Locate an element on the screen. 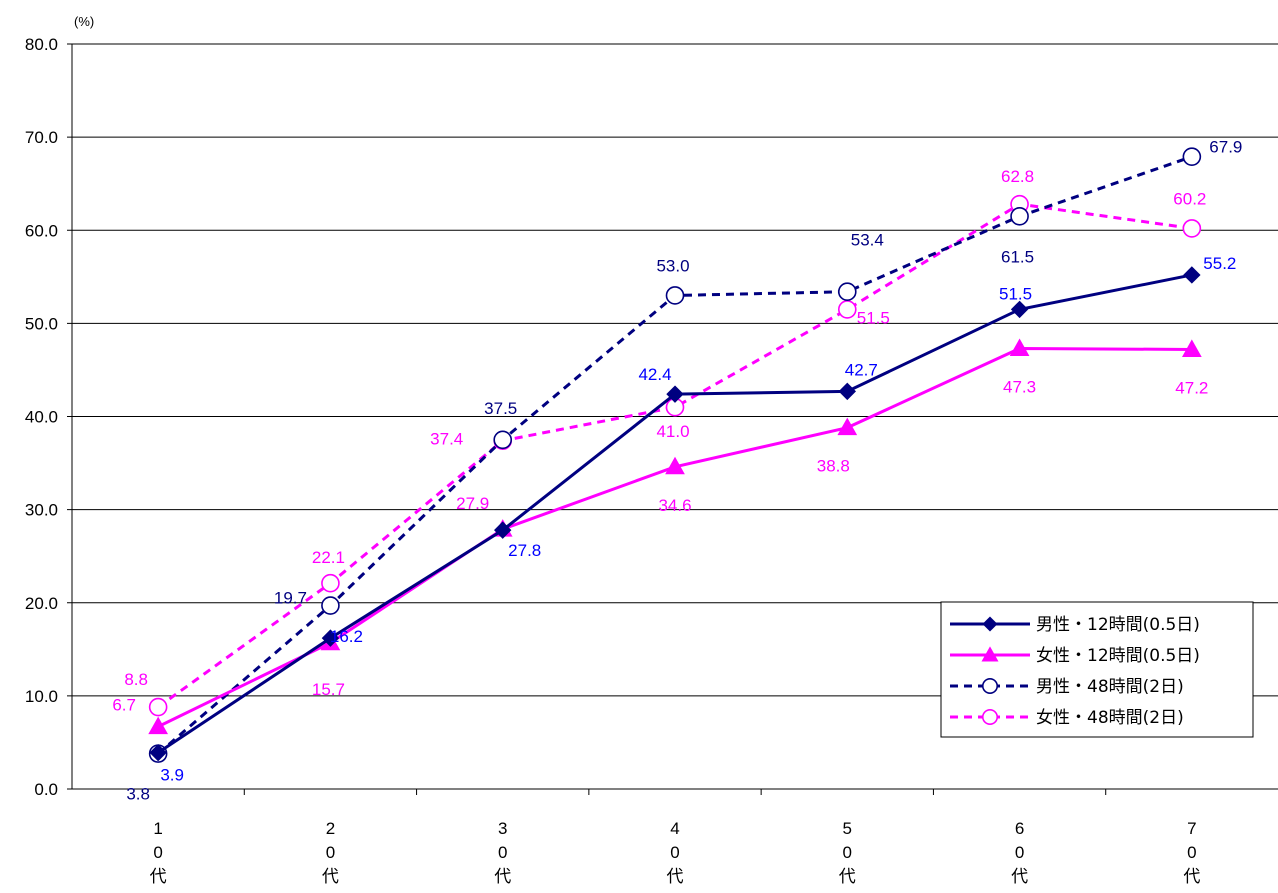  x-tick-label: 6 is located at coordinates (1019, 828).